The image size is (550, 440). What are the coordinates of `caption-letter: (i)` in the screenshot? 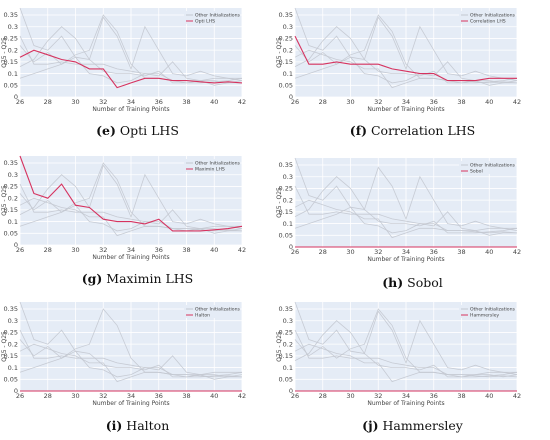 It's located at (114, 425).